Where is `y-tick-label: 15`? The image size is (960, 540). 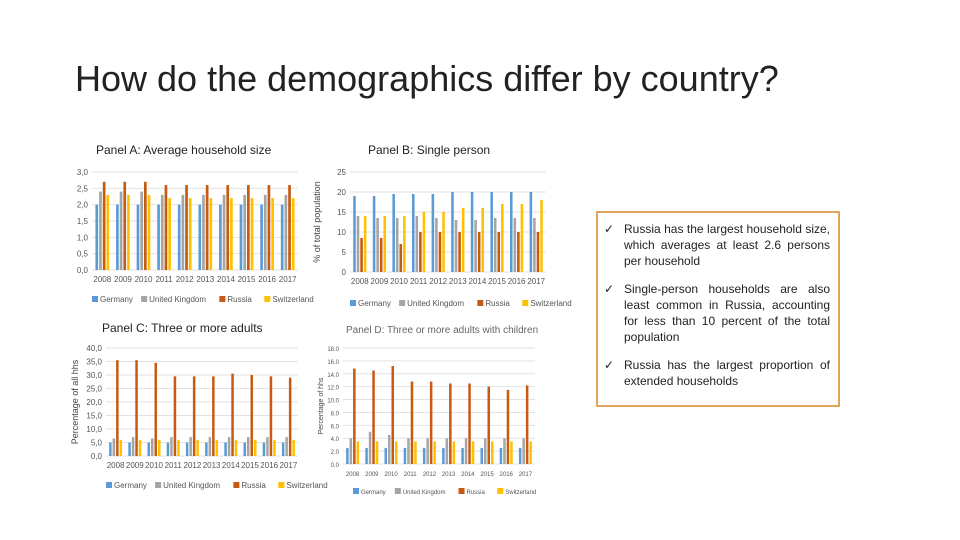 y-tick-label: 15 is located at coordinates (341, 212).